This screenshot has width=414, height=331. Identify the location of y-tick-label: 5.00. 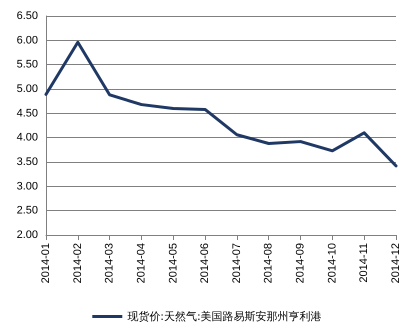
(27, 89).